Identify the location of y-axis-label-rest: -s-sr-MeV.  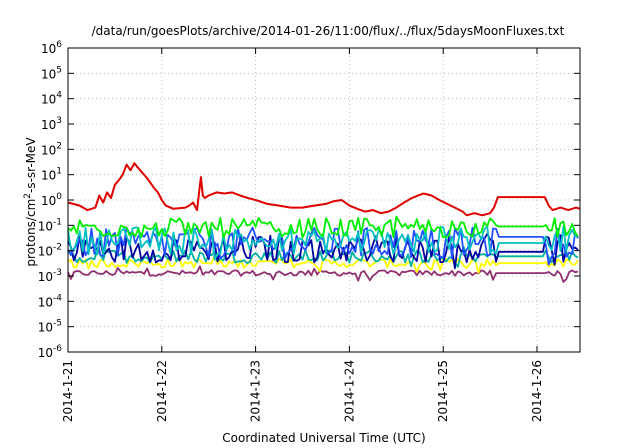
(31, 165).